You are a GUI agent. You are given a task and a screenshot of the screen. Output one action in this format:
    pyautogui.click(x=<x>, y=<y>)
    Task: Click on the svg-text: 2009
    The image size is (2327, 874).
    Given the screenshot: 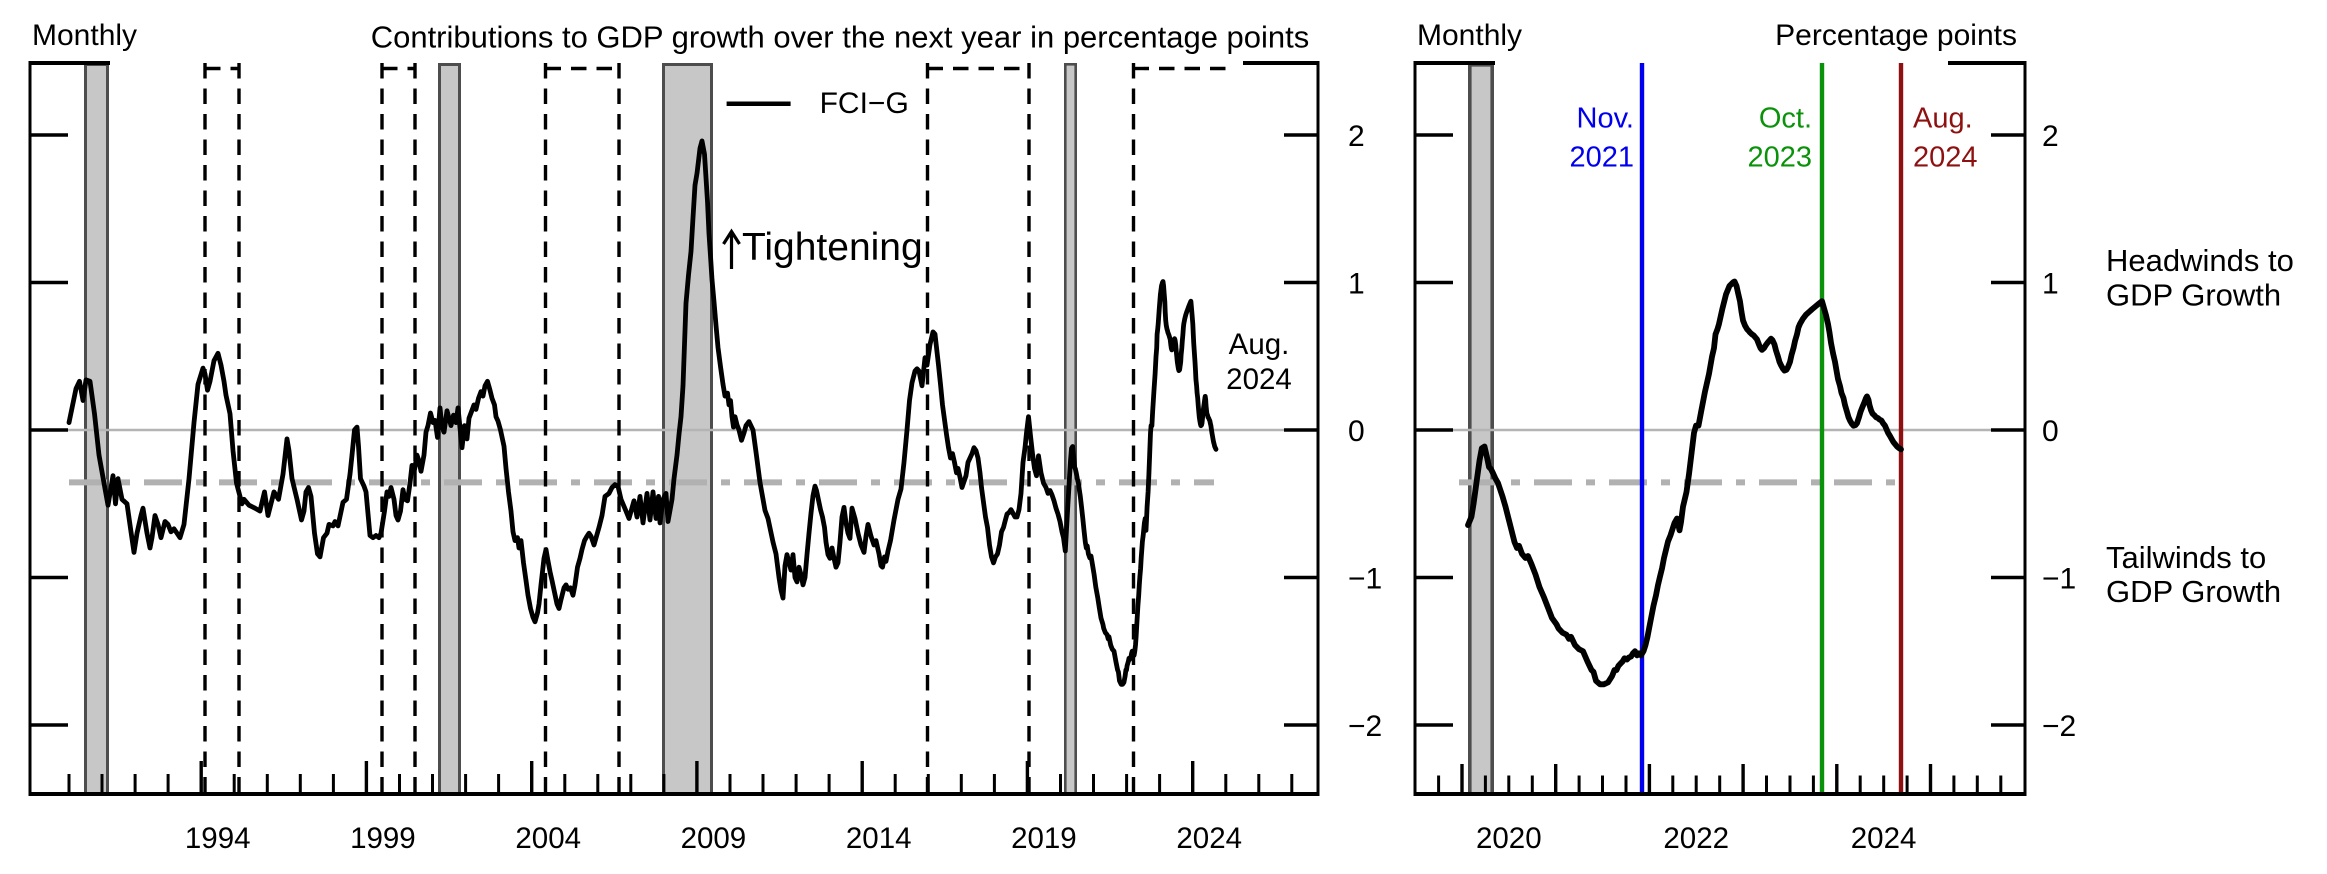 What is the action you would take?
    pyautogui.click(x=714, y=838)
    